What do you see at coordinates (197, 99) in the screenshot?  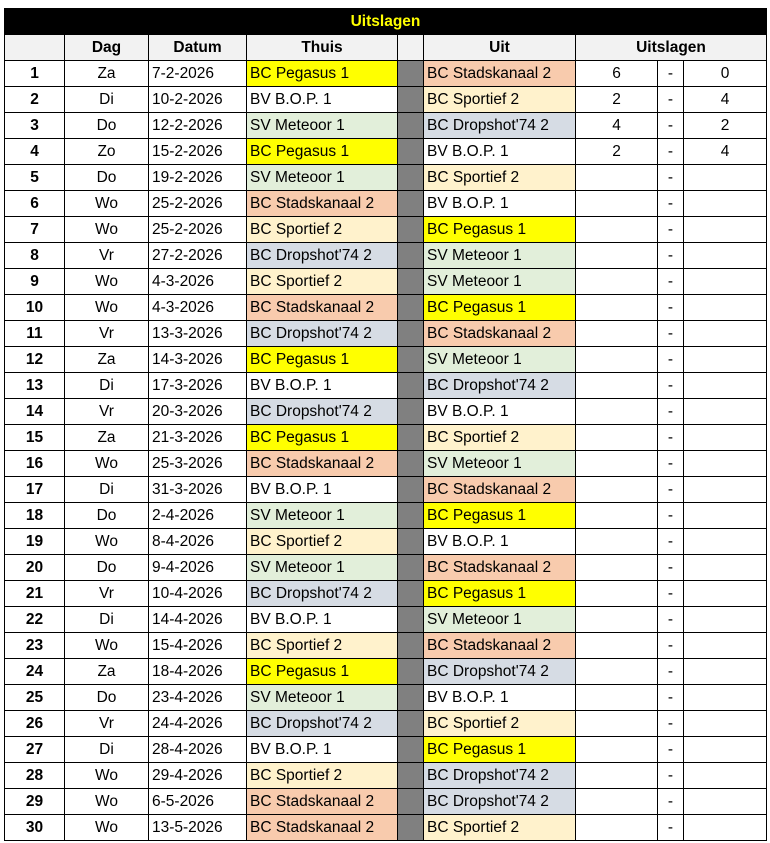 I see `date-cell: 10-2-2026` at bounding box center [197, 99].